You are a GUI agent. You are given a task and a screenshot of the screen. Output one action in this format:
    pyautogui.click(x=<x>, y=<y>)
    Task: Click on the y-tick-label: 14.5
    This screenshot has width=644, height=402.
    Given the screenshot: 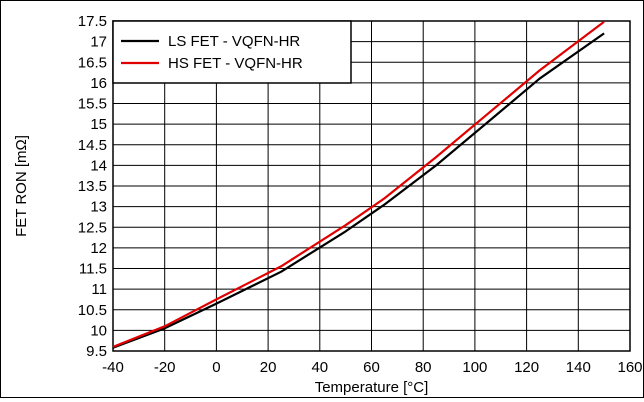 What is the action you would take?
    pyautogui.click(x=92, y=145)
    